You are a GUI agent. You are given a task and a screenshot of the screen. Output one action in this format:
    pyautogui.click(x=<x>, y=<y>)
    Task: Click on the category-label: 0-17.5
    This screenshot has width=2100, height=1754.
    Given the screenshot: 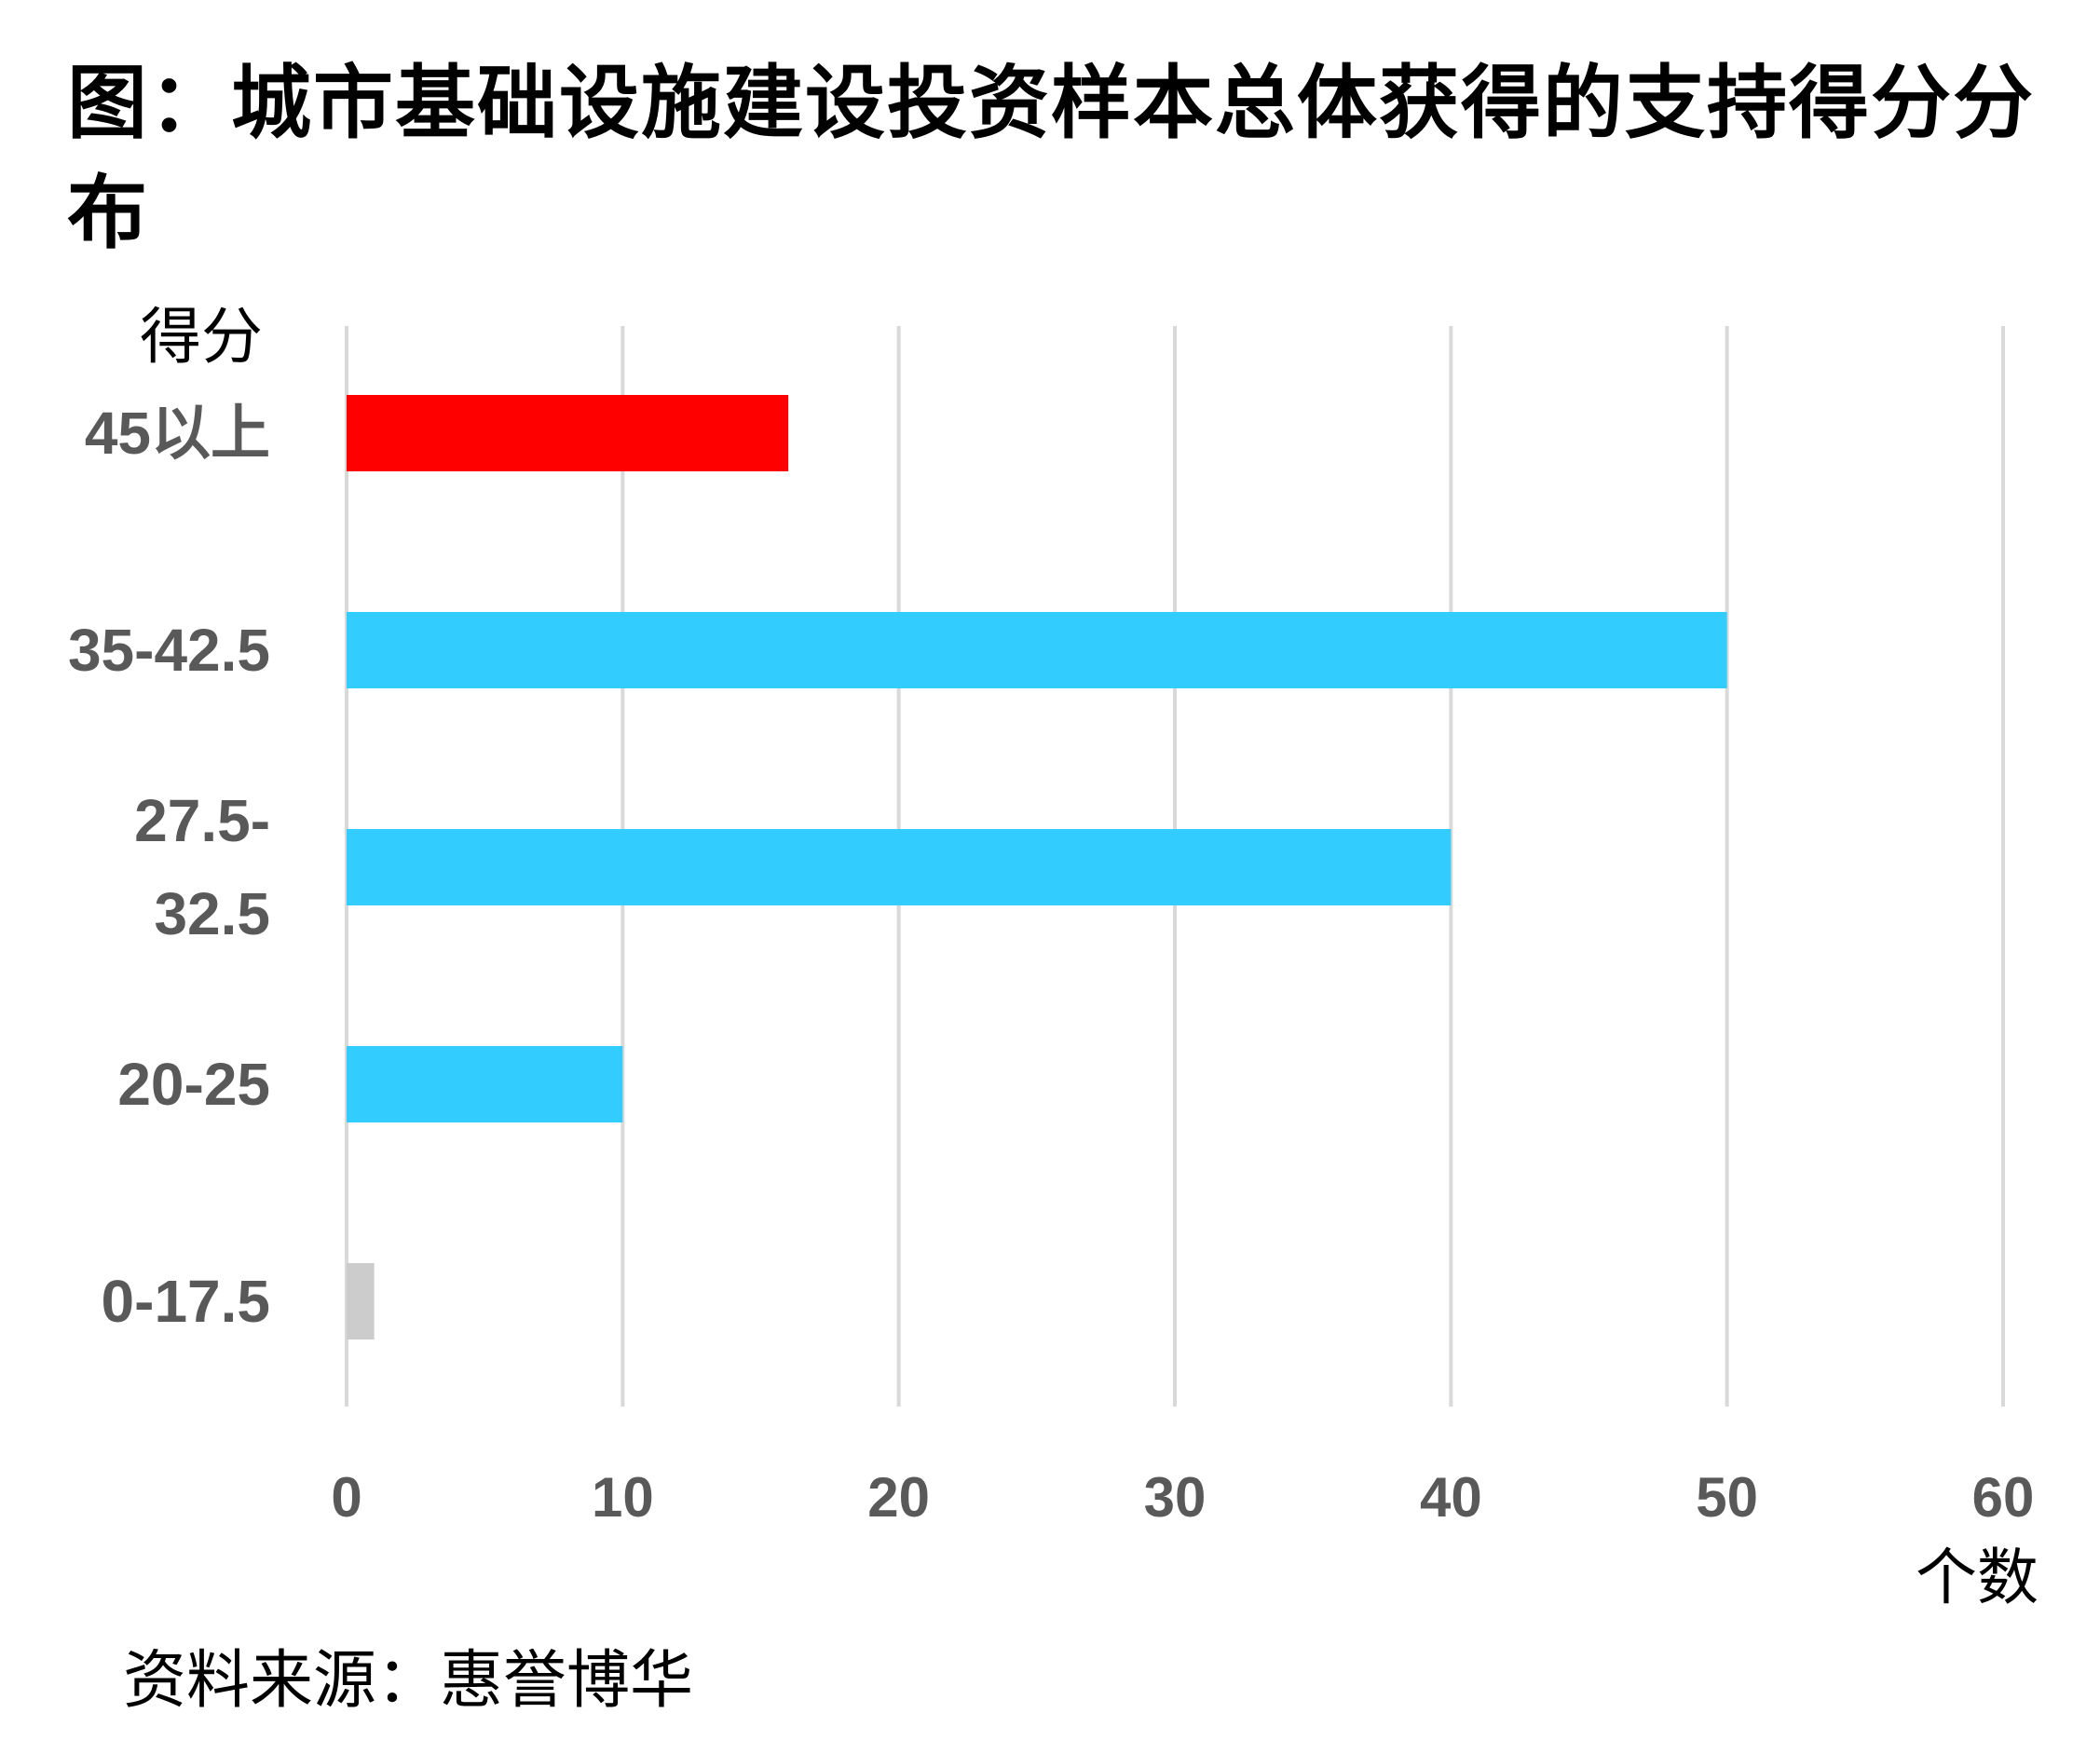 What is the action you would take?
    pyautogui.click(x=186, y=1301)
    